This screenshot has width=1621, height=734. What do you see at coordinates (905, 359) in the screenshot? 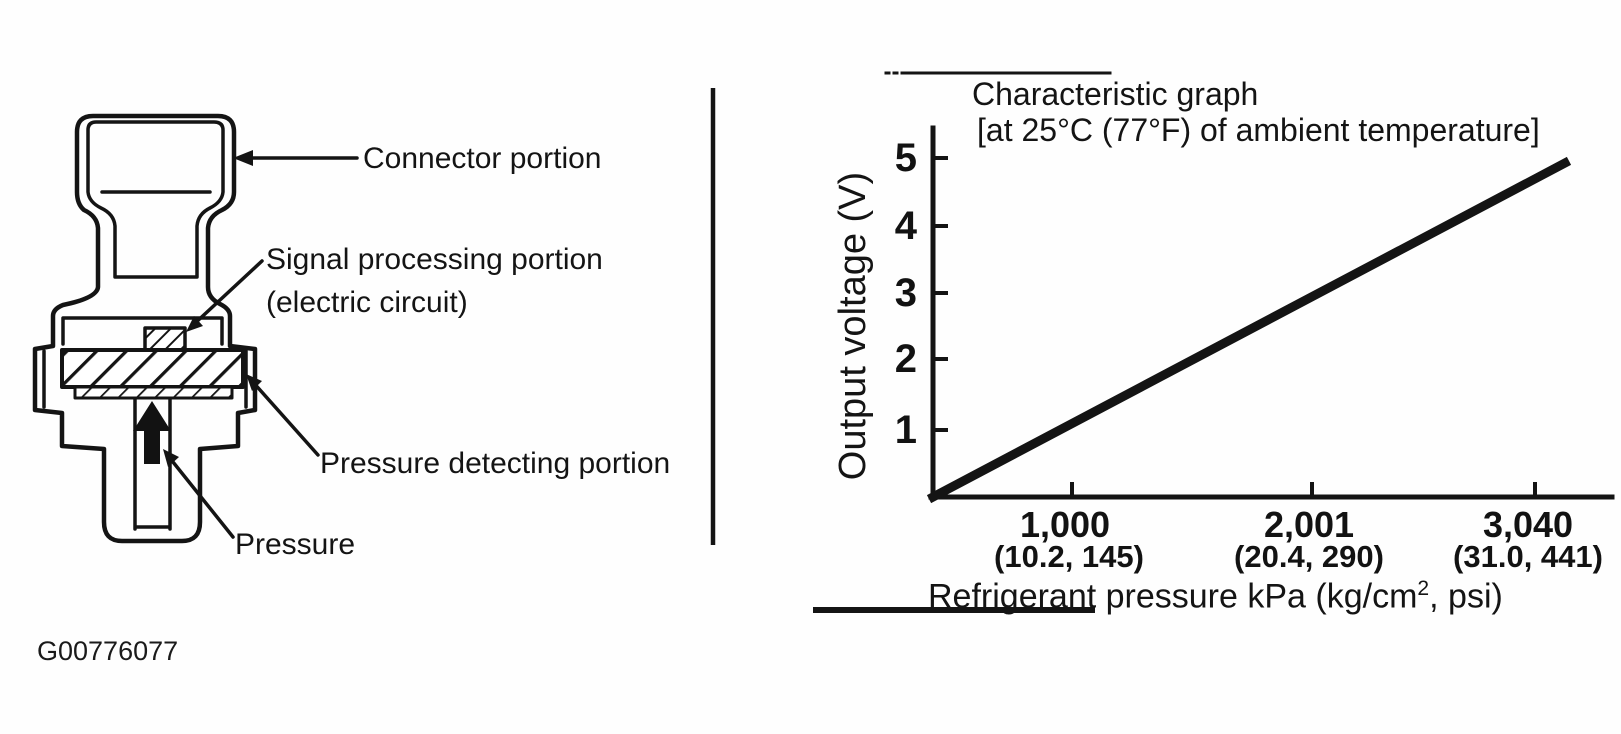
I see `y-tick-label-2: 2` at bounding box center [905, 359].